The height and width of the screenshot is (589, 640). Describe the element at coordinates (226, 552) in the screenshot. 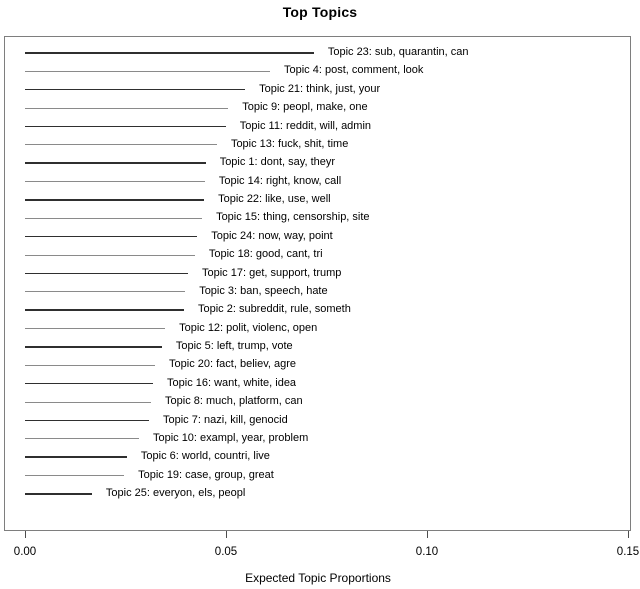

I see `x-axis-tick-label: 0.05` at that location.